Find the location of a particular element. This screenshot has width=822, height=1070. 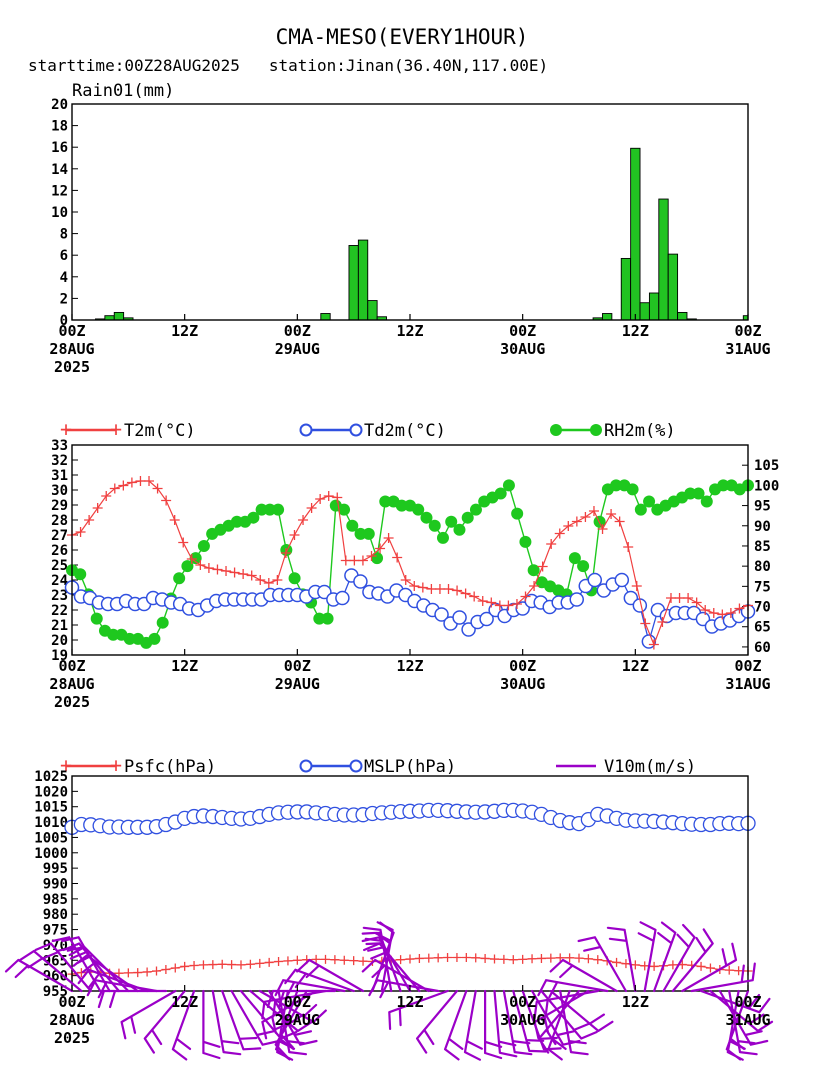

rain-y-tick-label: 0 is located at coordinates (64, 321).